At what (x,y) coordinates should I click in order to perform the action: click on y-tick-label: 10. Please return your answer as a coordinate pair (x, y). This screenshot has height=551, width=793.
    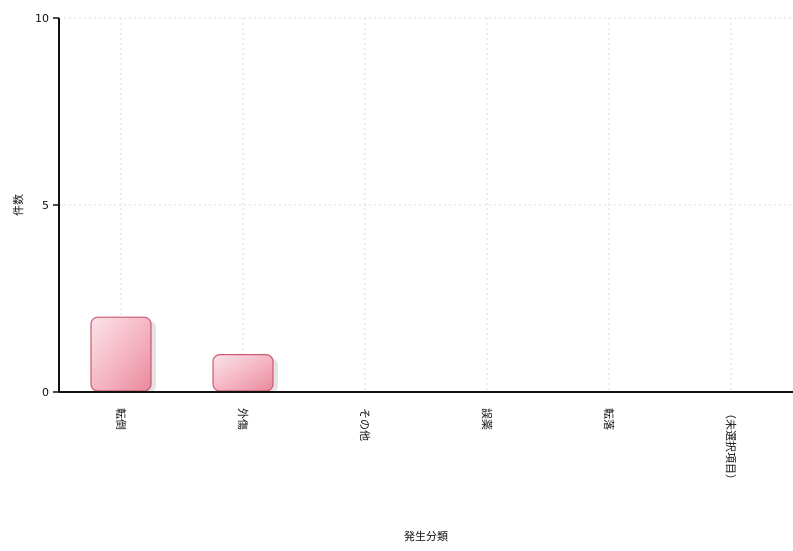
    Looking at the image, I should click on (42, 18).